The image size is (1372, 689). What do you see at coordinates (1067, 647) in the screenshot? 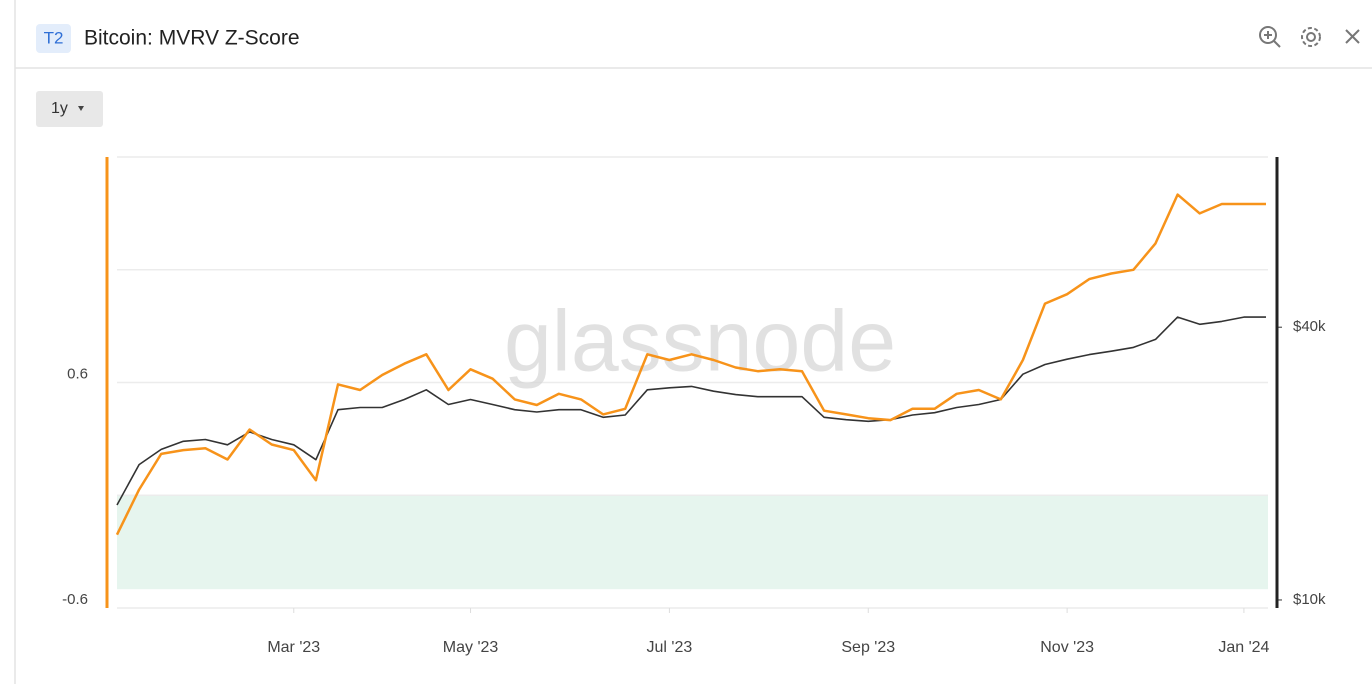
I see `x-tick-label: Nov '23` at bounding box center [1067, 647].